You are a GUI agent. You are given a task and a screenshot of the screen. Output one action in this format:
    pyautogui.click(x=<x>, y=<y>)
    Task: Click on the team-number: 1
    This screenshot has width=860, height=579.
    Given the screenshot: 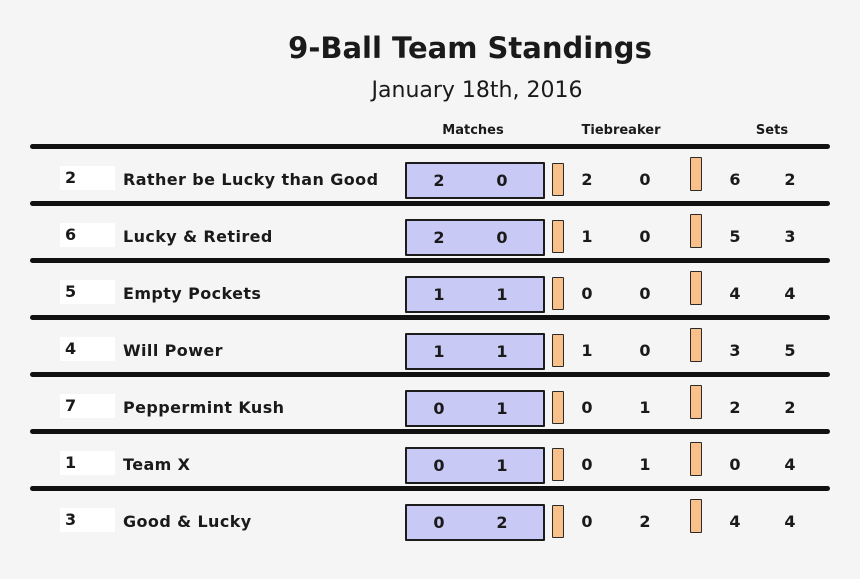 What is the action you would take?
    pyautogui.click(x=71, y=462)
    